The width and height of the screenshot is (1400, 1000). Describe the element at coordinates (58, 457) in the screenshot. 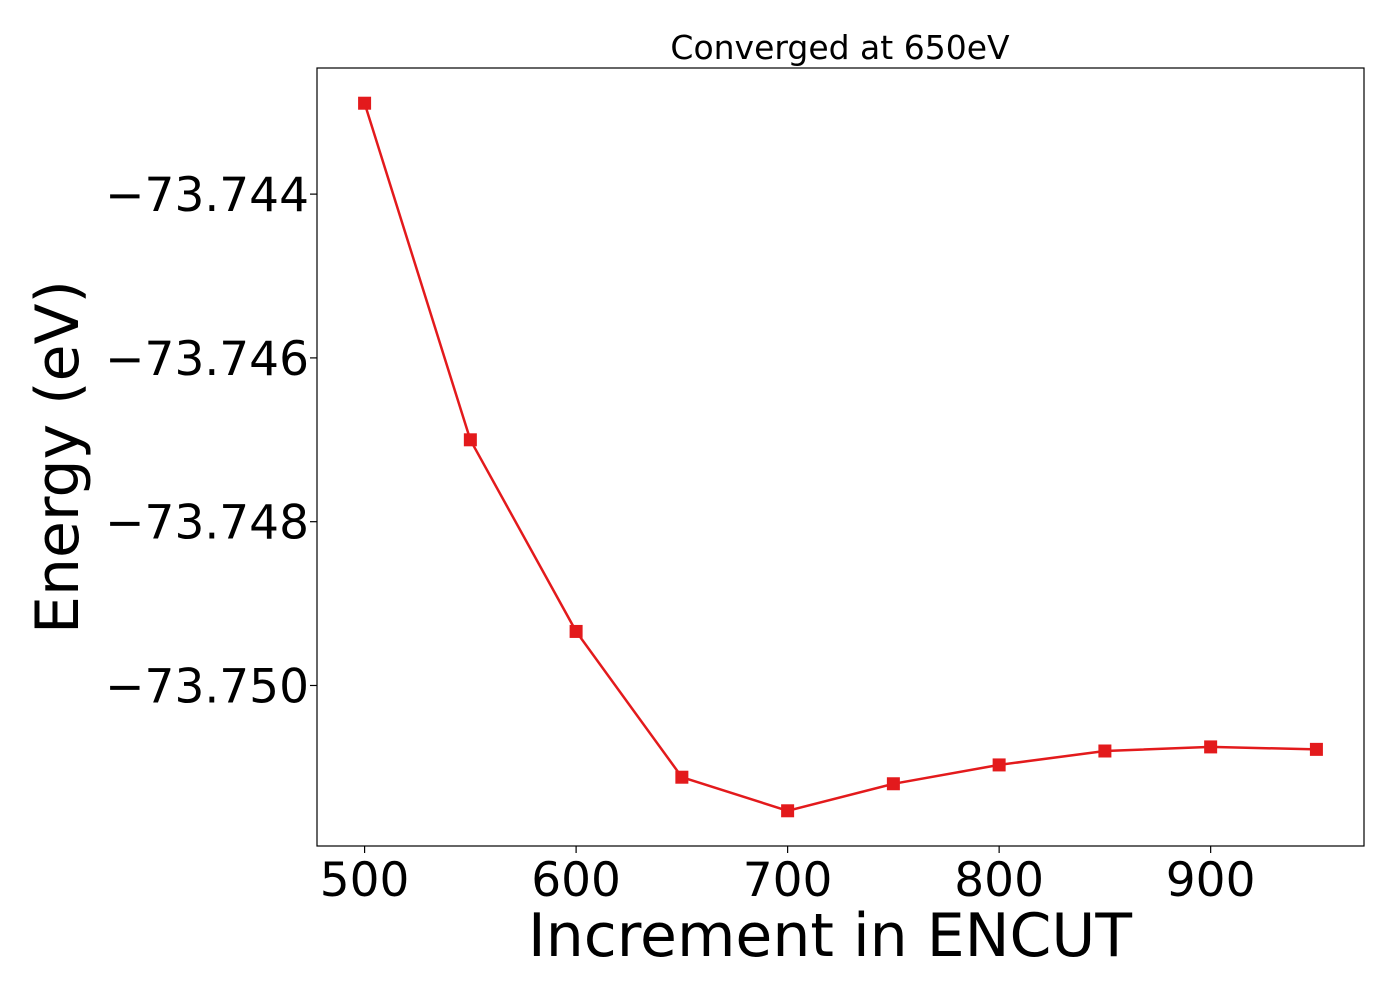

I see `y-axis-label: Energy (eV)` at that location.